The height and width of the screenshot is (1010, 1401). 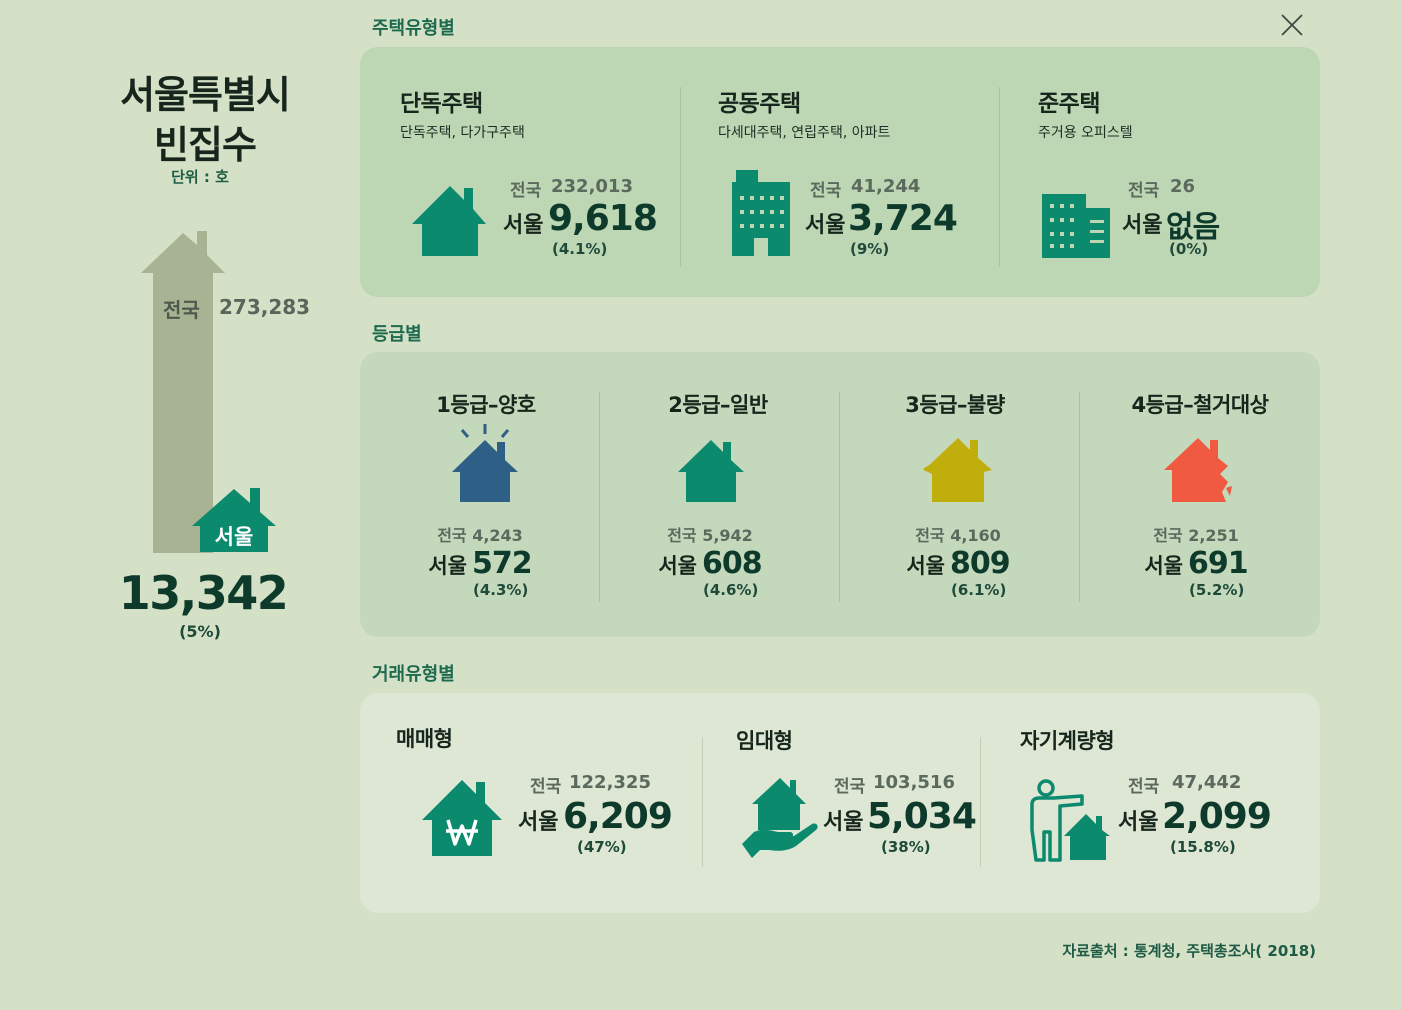 What do you see at coordinates (906, 847) in the screenshot?
I see `seoul-pct: (38%)` at bounding box center [906, 847].